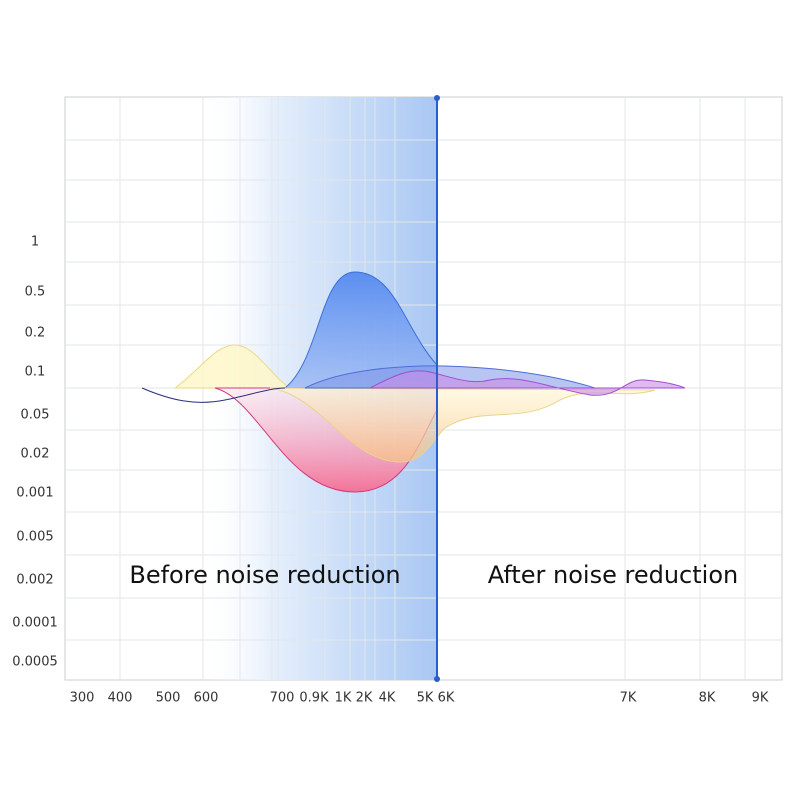  Describe the element at coordinates (314, 698) in the screenshot. I see `x-tick-label: 0.9K` at that location.